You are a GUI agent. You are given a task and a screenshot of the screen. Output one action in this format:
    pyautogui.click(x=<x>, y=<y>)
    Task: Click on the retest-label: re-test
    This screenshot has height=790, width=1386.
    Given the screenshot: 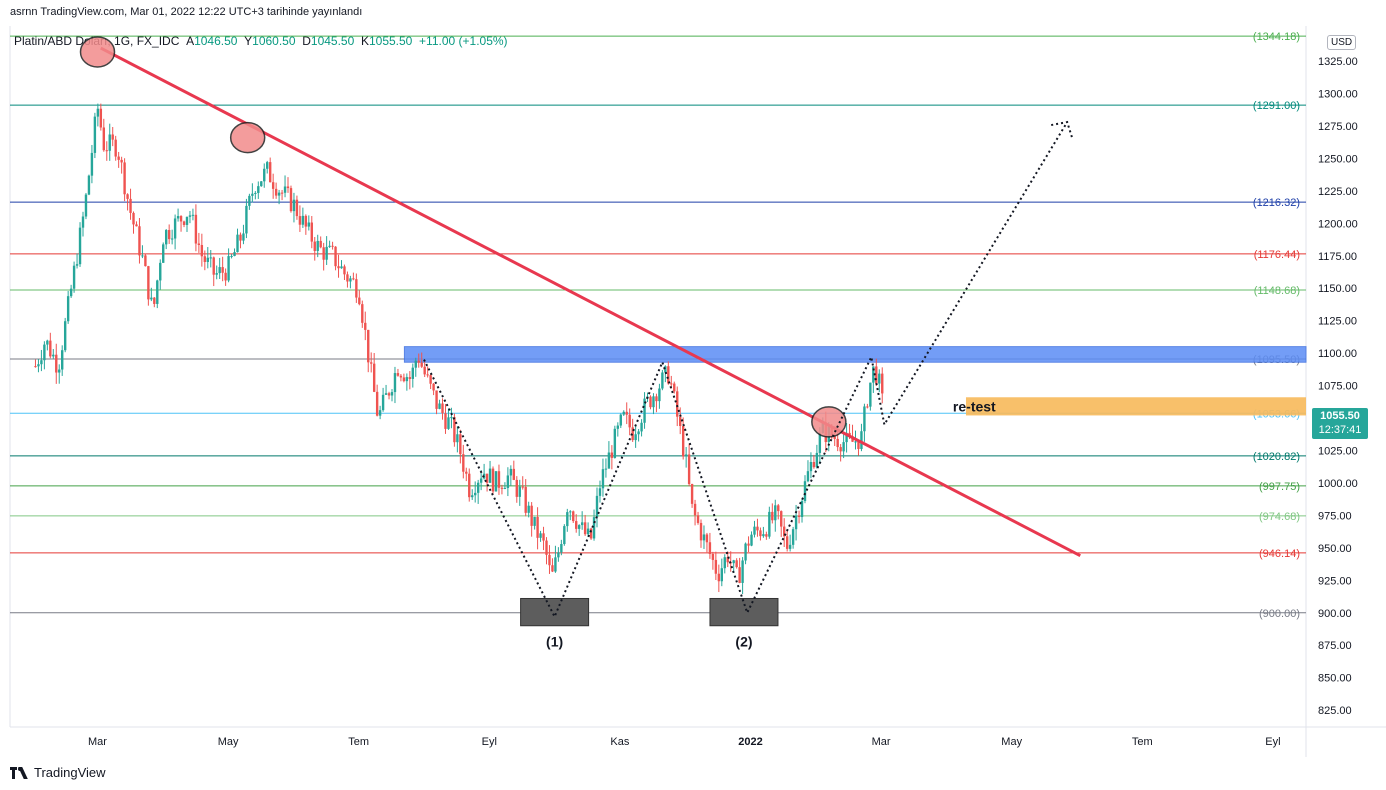 What is the action you would take?
    pyautogui.click(x=974, y=406)
    